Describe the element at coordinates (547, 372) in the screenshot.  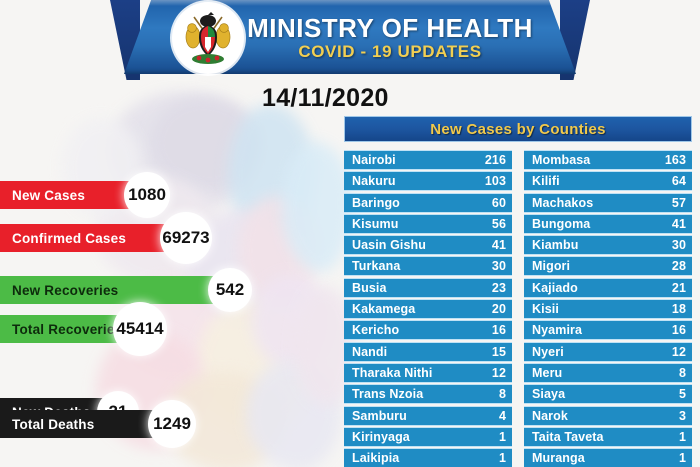
I see `county-name: Meru` at that location.